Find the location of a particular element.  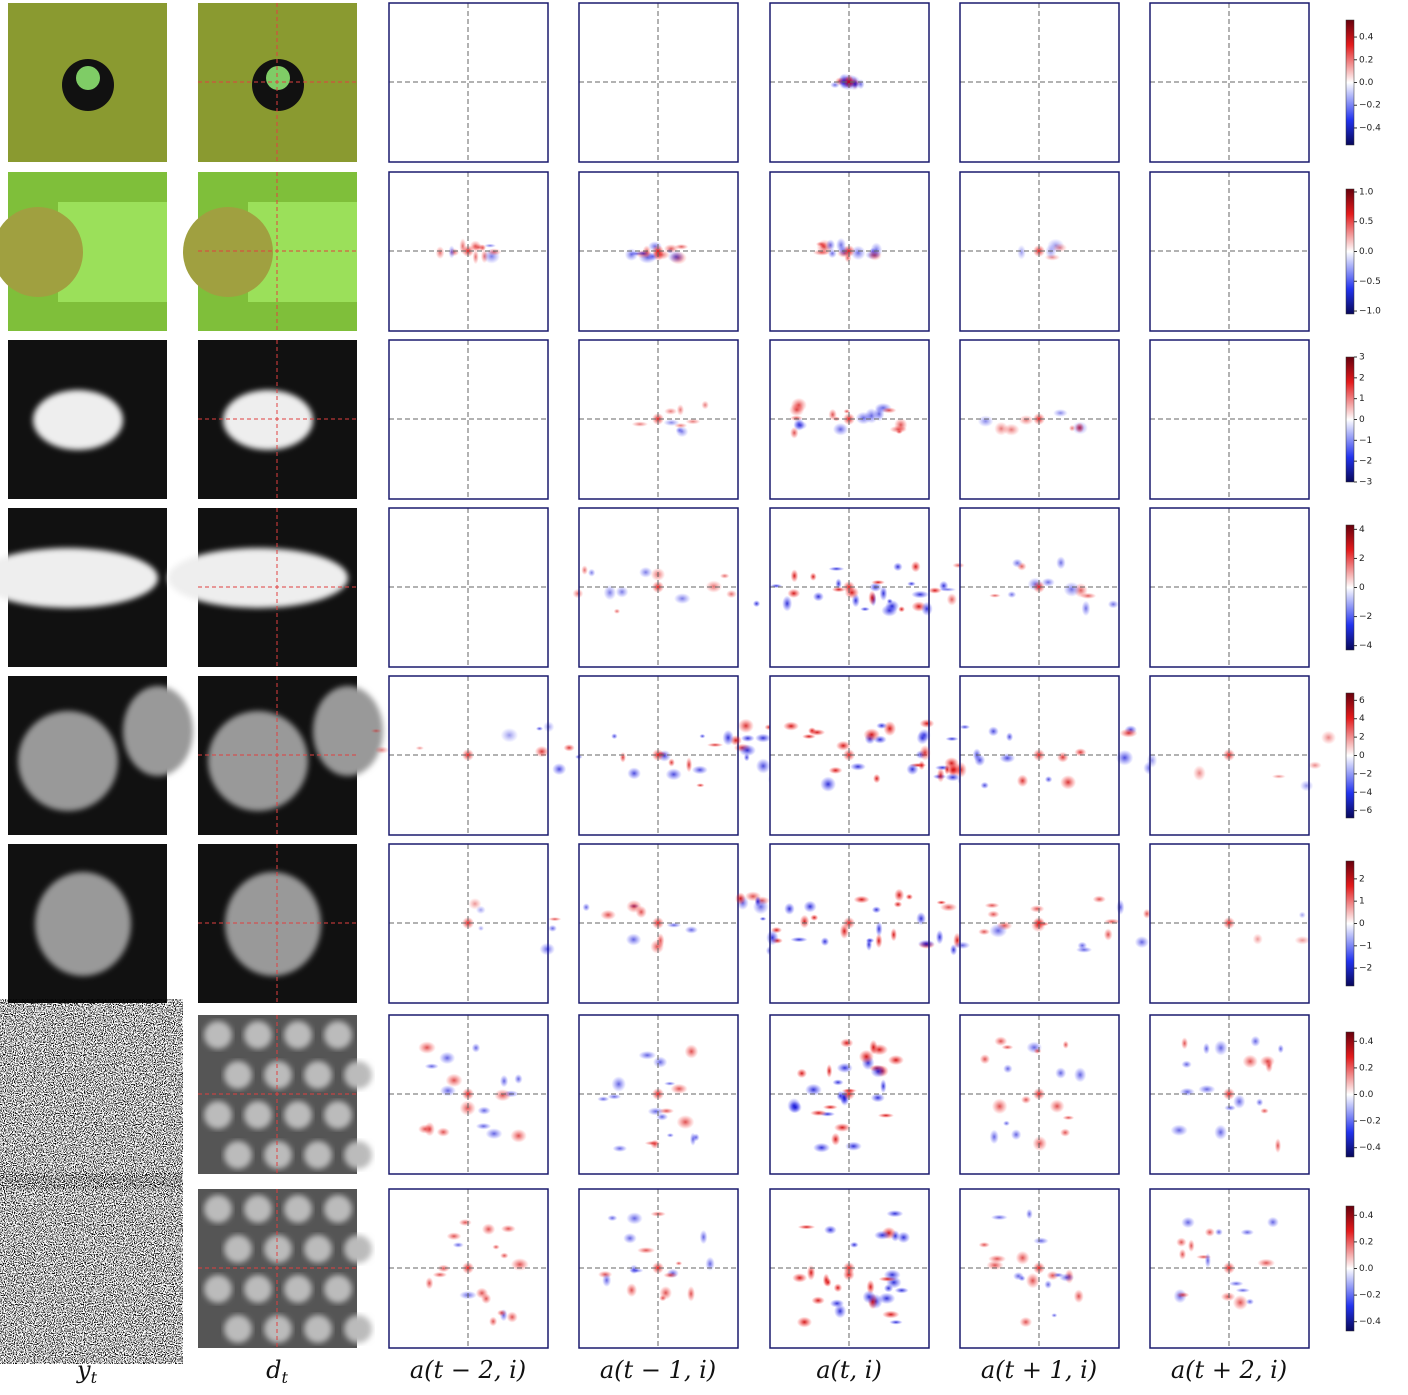

colorbar-tick-label: 0.0 is located at coordinates (1366, 1269).